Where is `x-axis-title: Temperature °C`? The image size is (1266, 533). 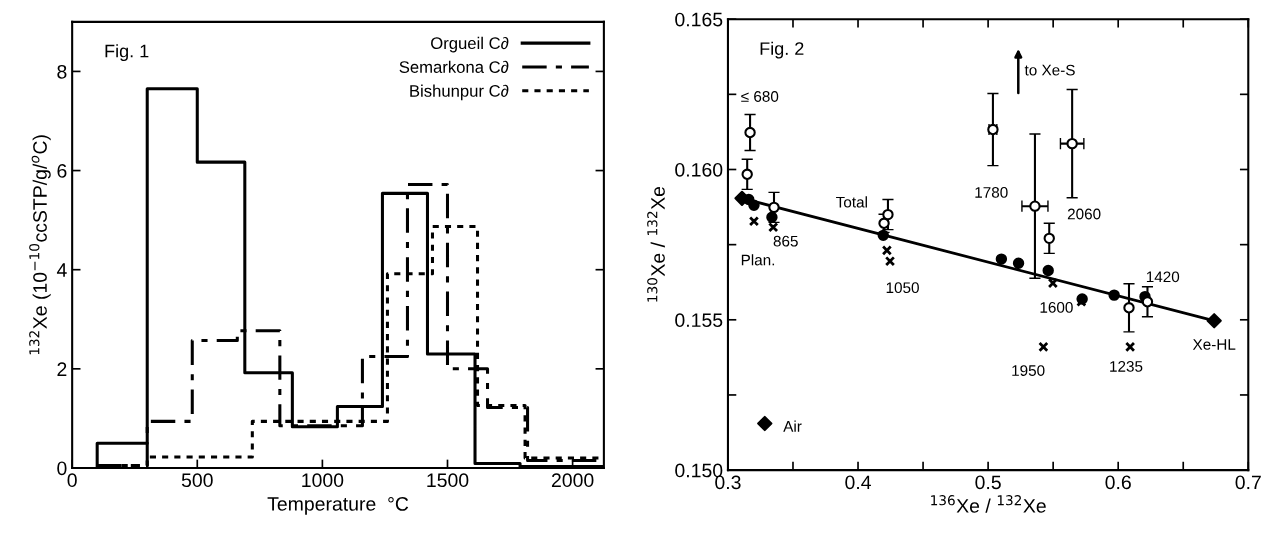 x-axis-title: Temperature °C is located at coordinates (338, 506).